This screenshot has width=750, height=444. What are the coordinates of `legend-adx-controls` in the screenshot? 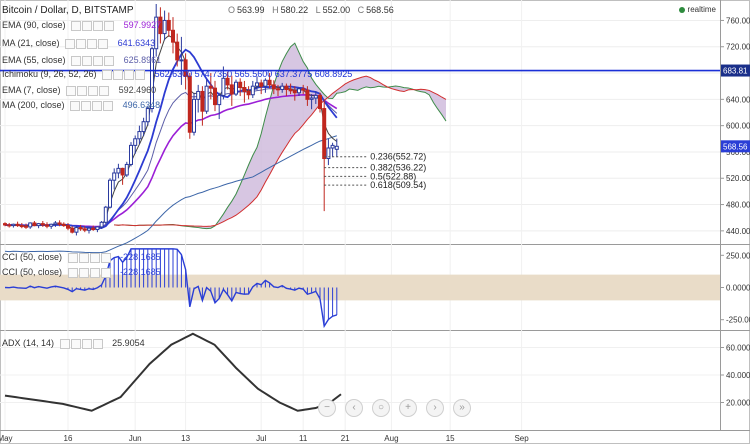 It's located at (81, 343).